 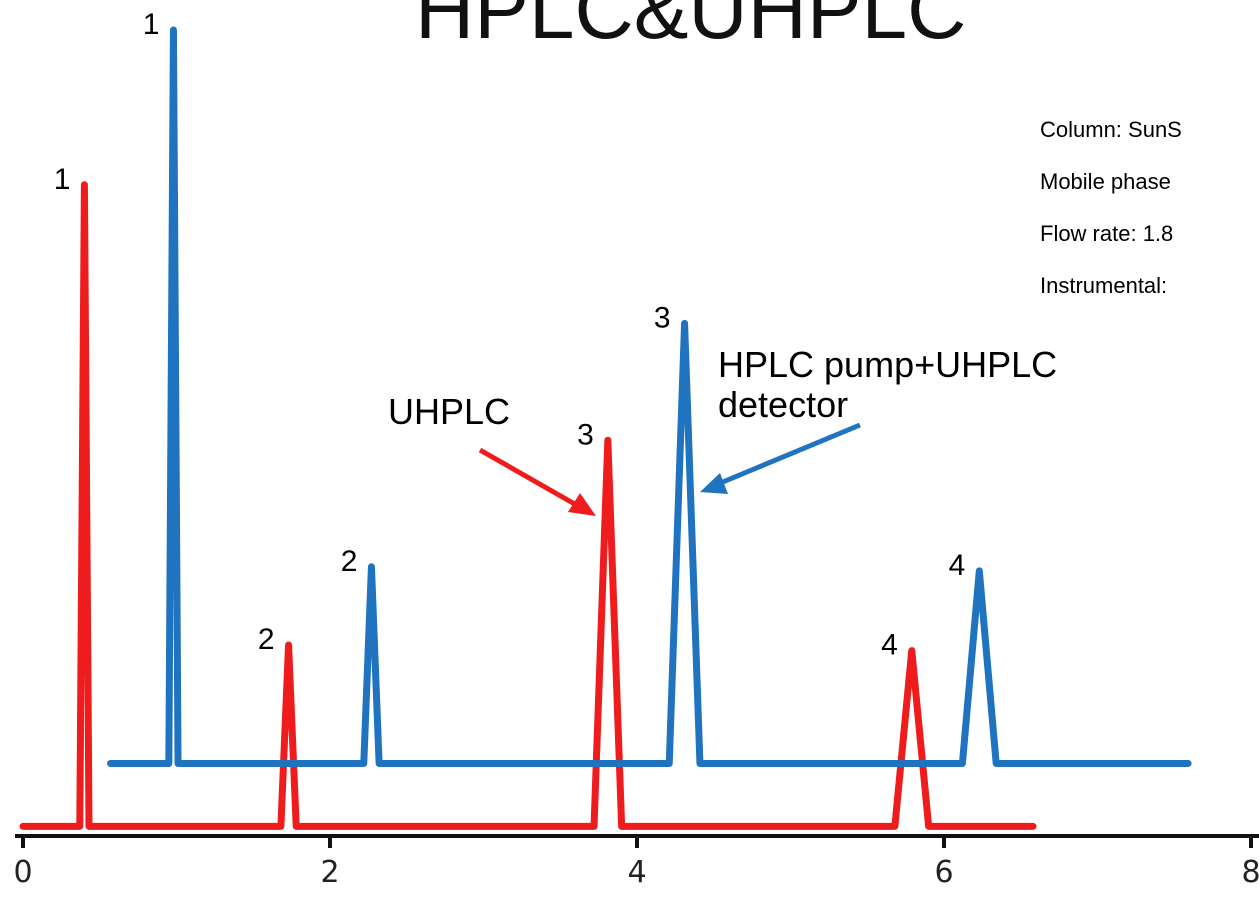 I want to click on series-label: UHPLC, so click(x=449, y=411).